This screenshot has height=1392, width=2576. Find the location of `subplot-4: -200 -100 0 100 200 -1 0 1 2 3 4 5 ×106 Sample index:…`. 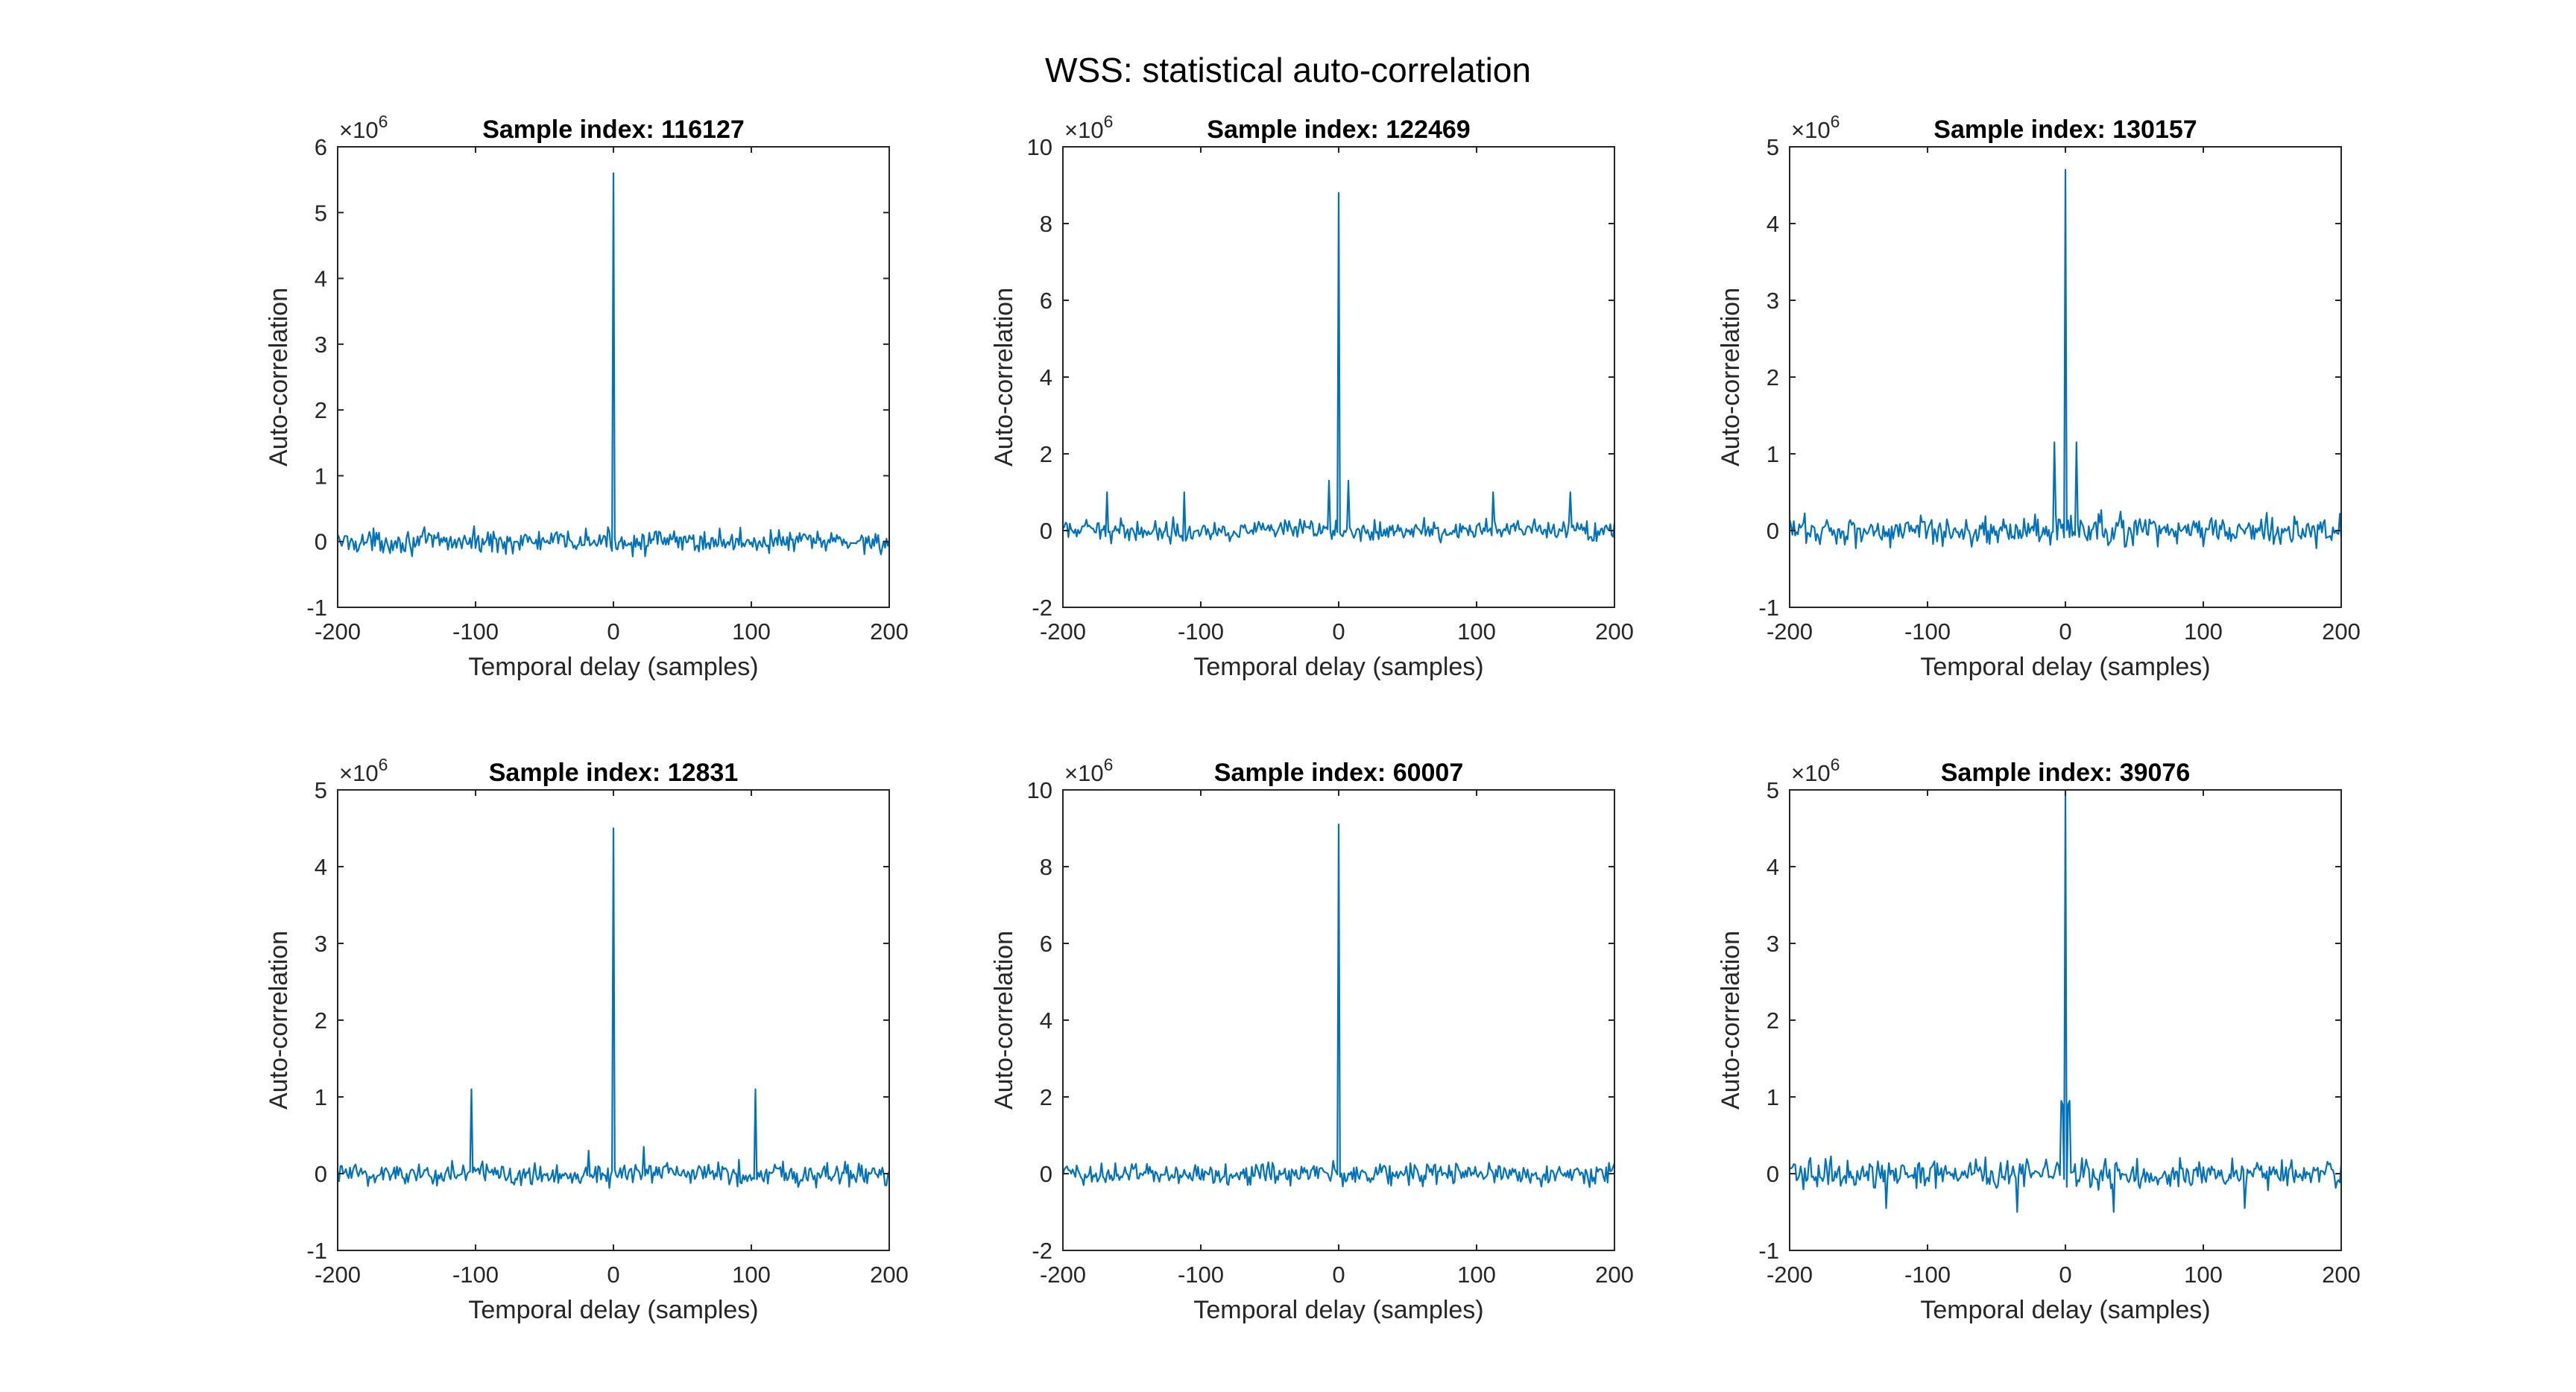

subplot-4: -200 -100 0 100 200 -1 0 1 2 3 4 5 ×106 Sample index:… is located at coordinates (587, 1039).